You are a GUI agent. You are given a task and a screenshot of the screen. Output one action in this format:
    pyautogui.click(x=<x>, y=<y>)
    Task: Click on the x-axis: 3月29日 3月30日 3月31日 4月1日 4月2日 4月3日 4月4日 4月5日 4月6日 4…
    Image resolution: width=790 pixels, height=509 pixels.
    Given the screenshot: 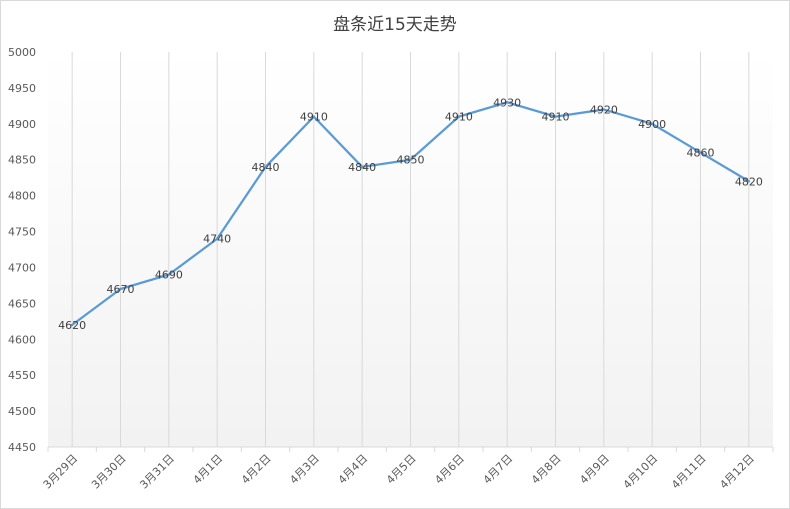 What is the action you would take?
    pyautogui.click(x=407, y=469)
    